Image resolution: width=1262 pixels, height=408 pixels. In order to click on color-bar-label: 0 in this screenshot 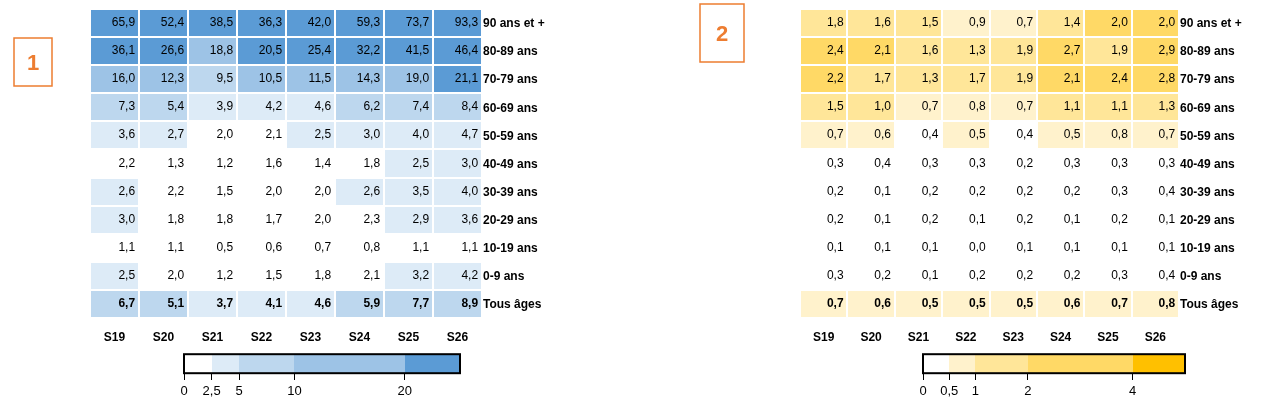, I will do `click(184, 391)`.